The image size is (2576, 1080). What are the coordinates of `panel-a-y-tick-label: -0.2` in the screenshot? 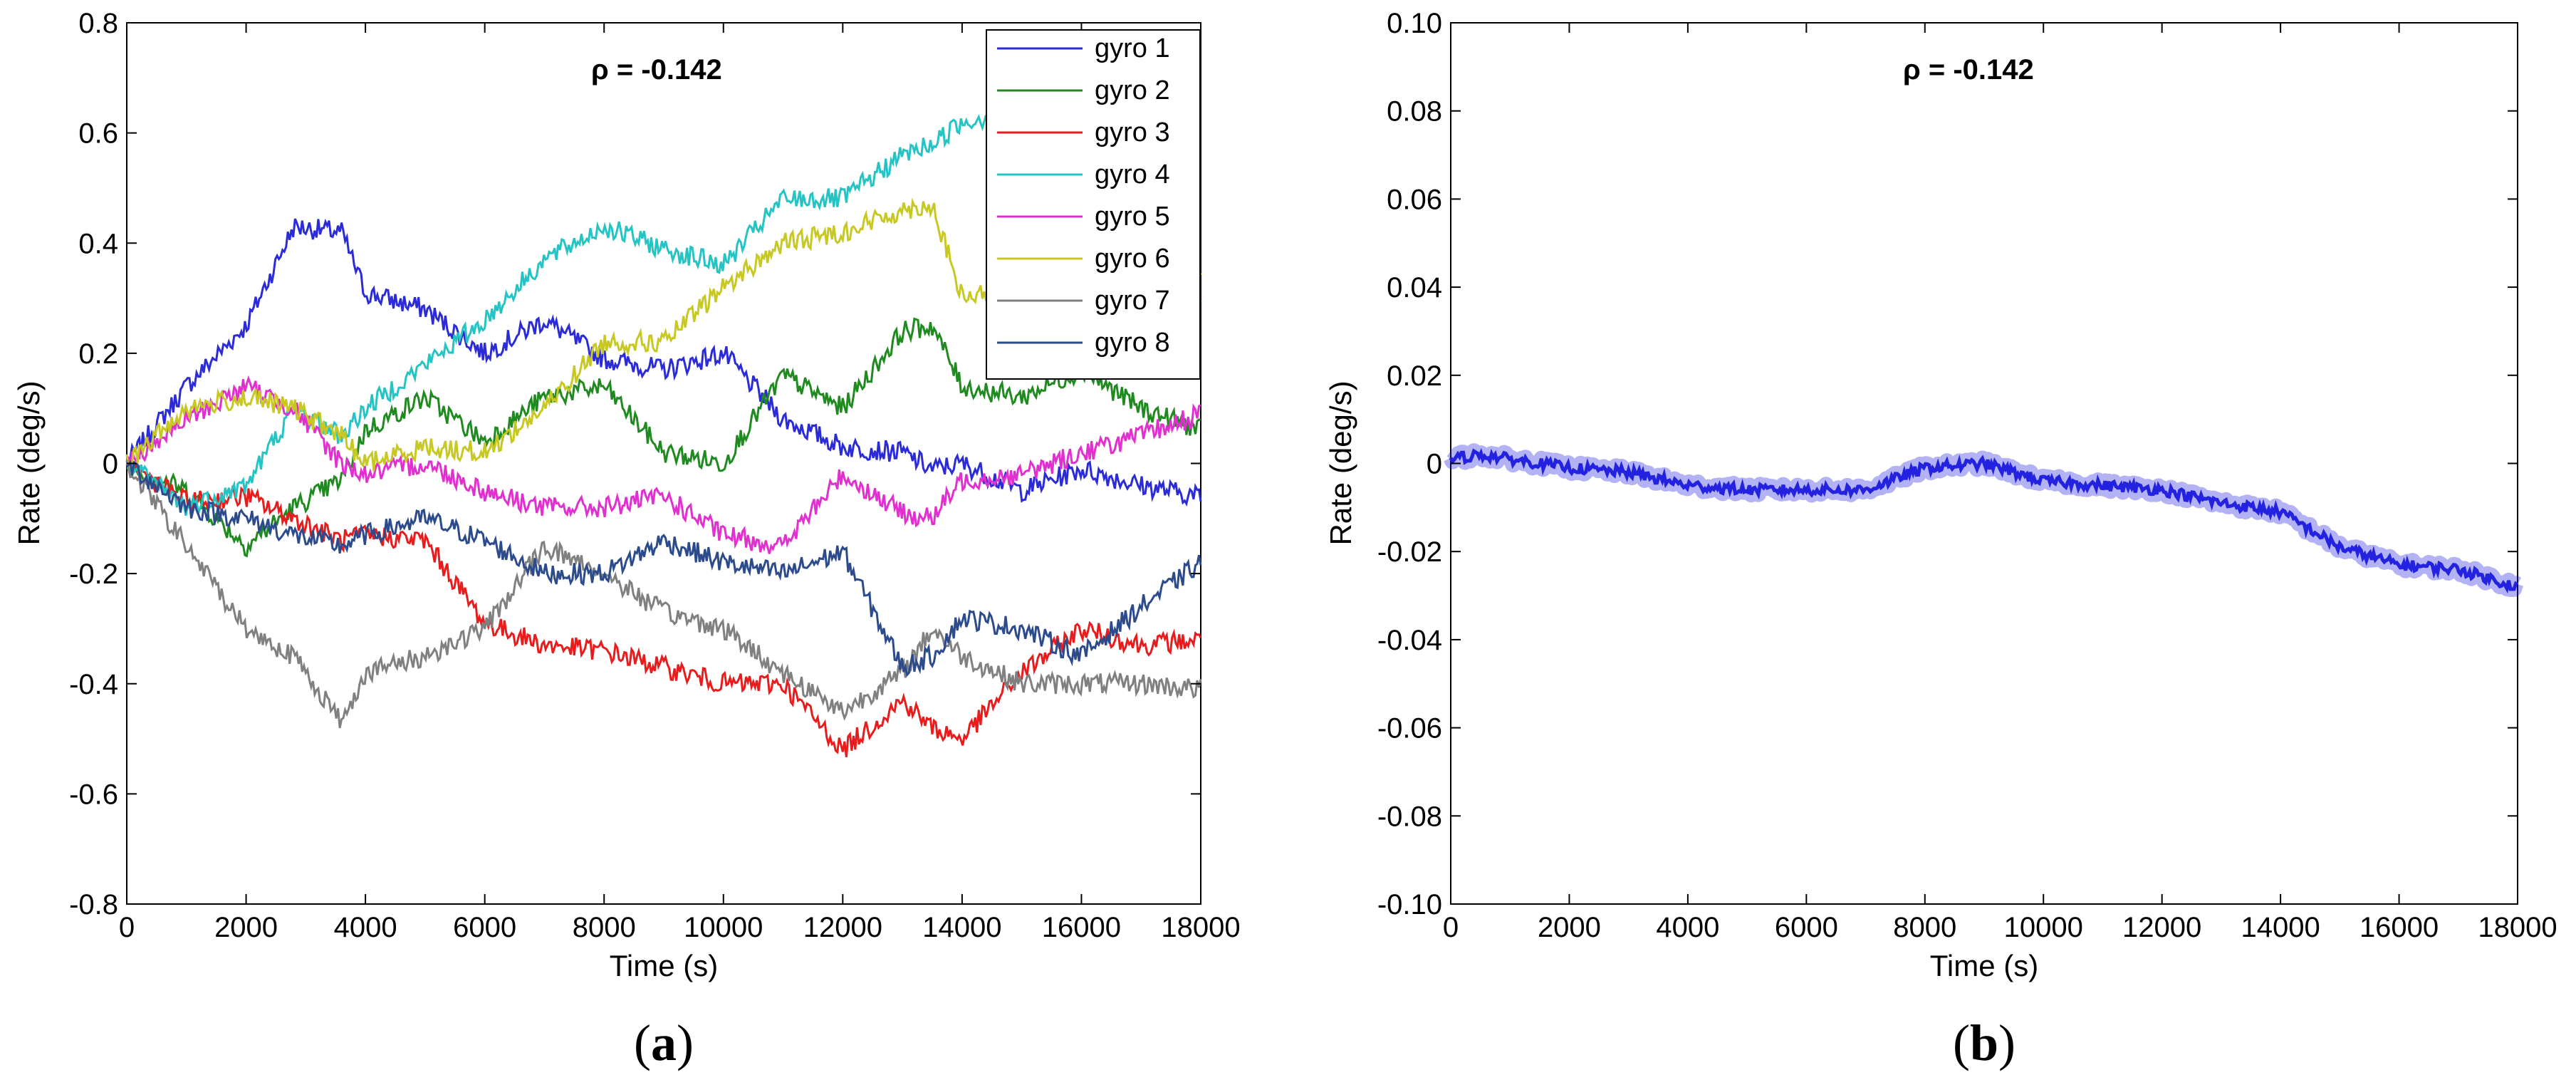 It's located at (94, 575).